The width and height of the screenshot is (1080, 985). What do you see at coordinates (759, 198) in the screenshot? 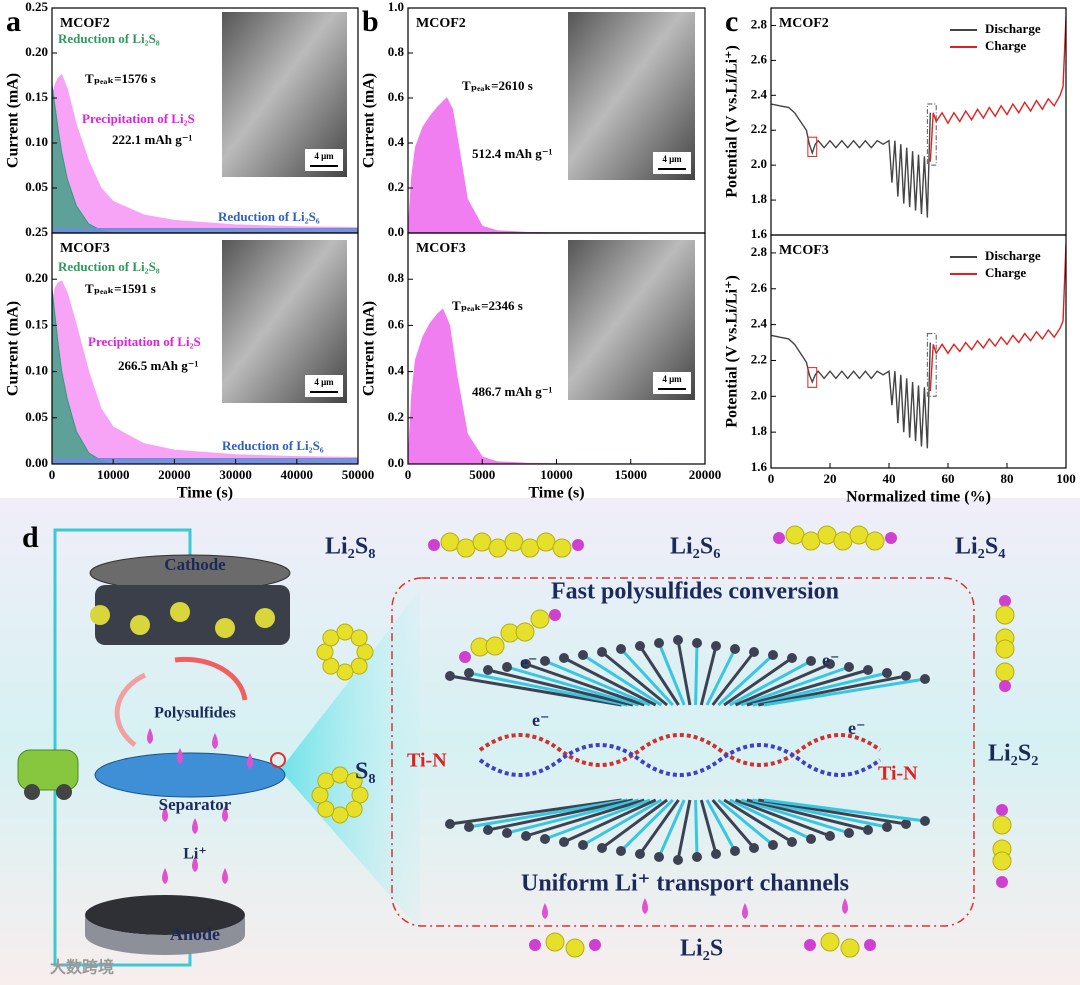
I see `y-tick-label: 1.8` at bounding box center [759, 198].